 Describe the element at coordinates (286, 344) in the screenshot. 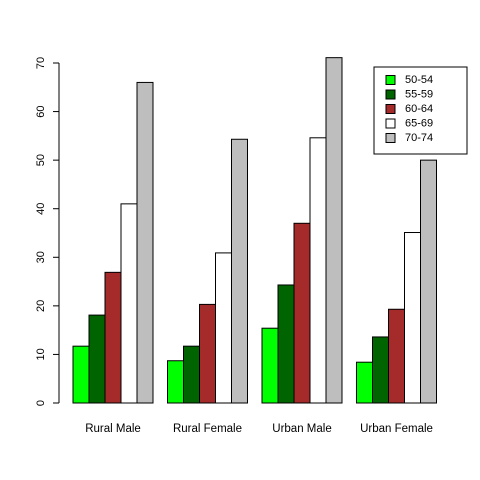

I see `bar-55-59-urban-male` at that location.